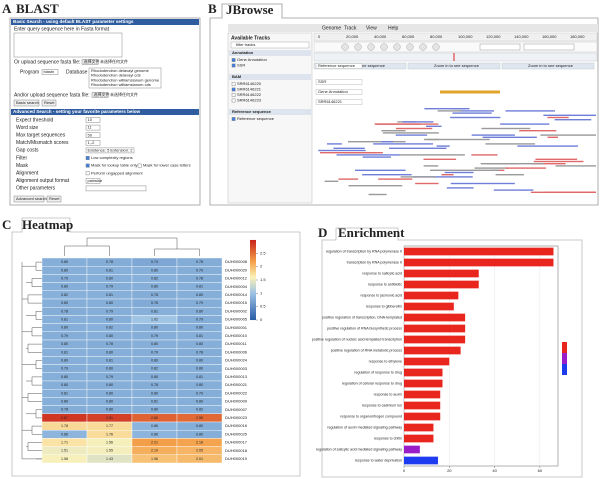 The width and height of the screenshot is (600, 479). I want to click on plot-area, so click(481, 356).